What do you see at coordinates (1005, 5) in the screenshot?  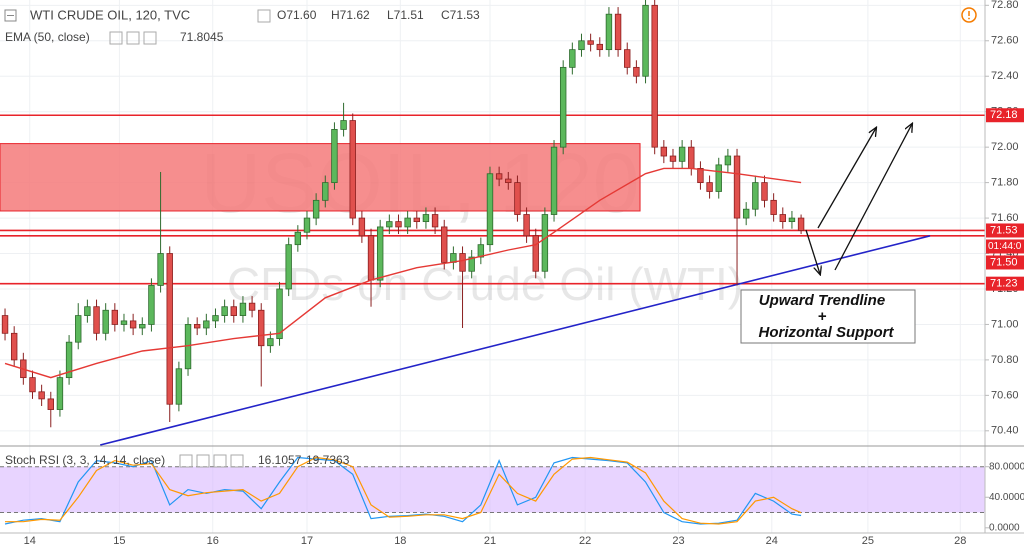 I see `y-tick-label: 72.80` at bounding box center [1005, 5].